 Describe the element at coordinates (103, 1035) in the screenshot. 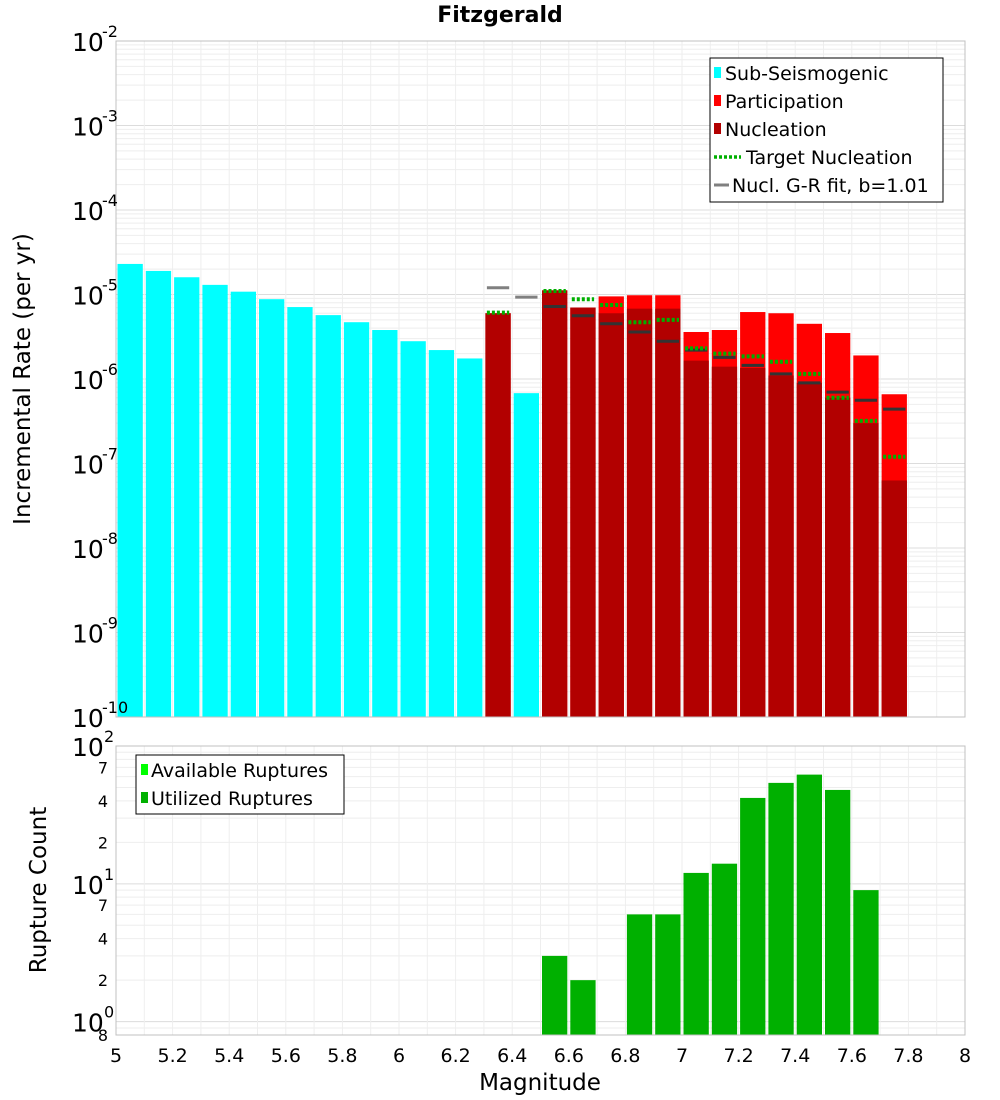

I see `bottom-y-minor-tick-label: 8` at that location.